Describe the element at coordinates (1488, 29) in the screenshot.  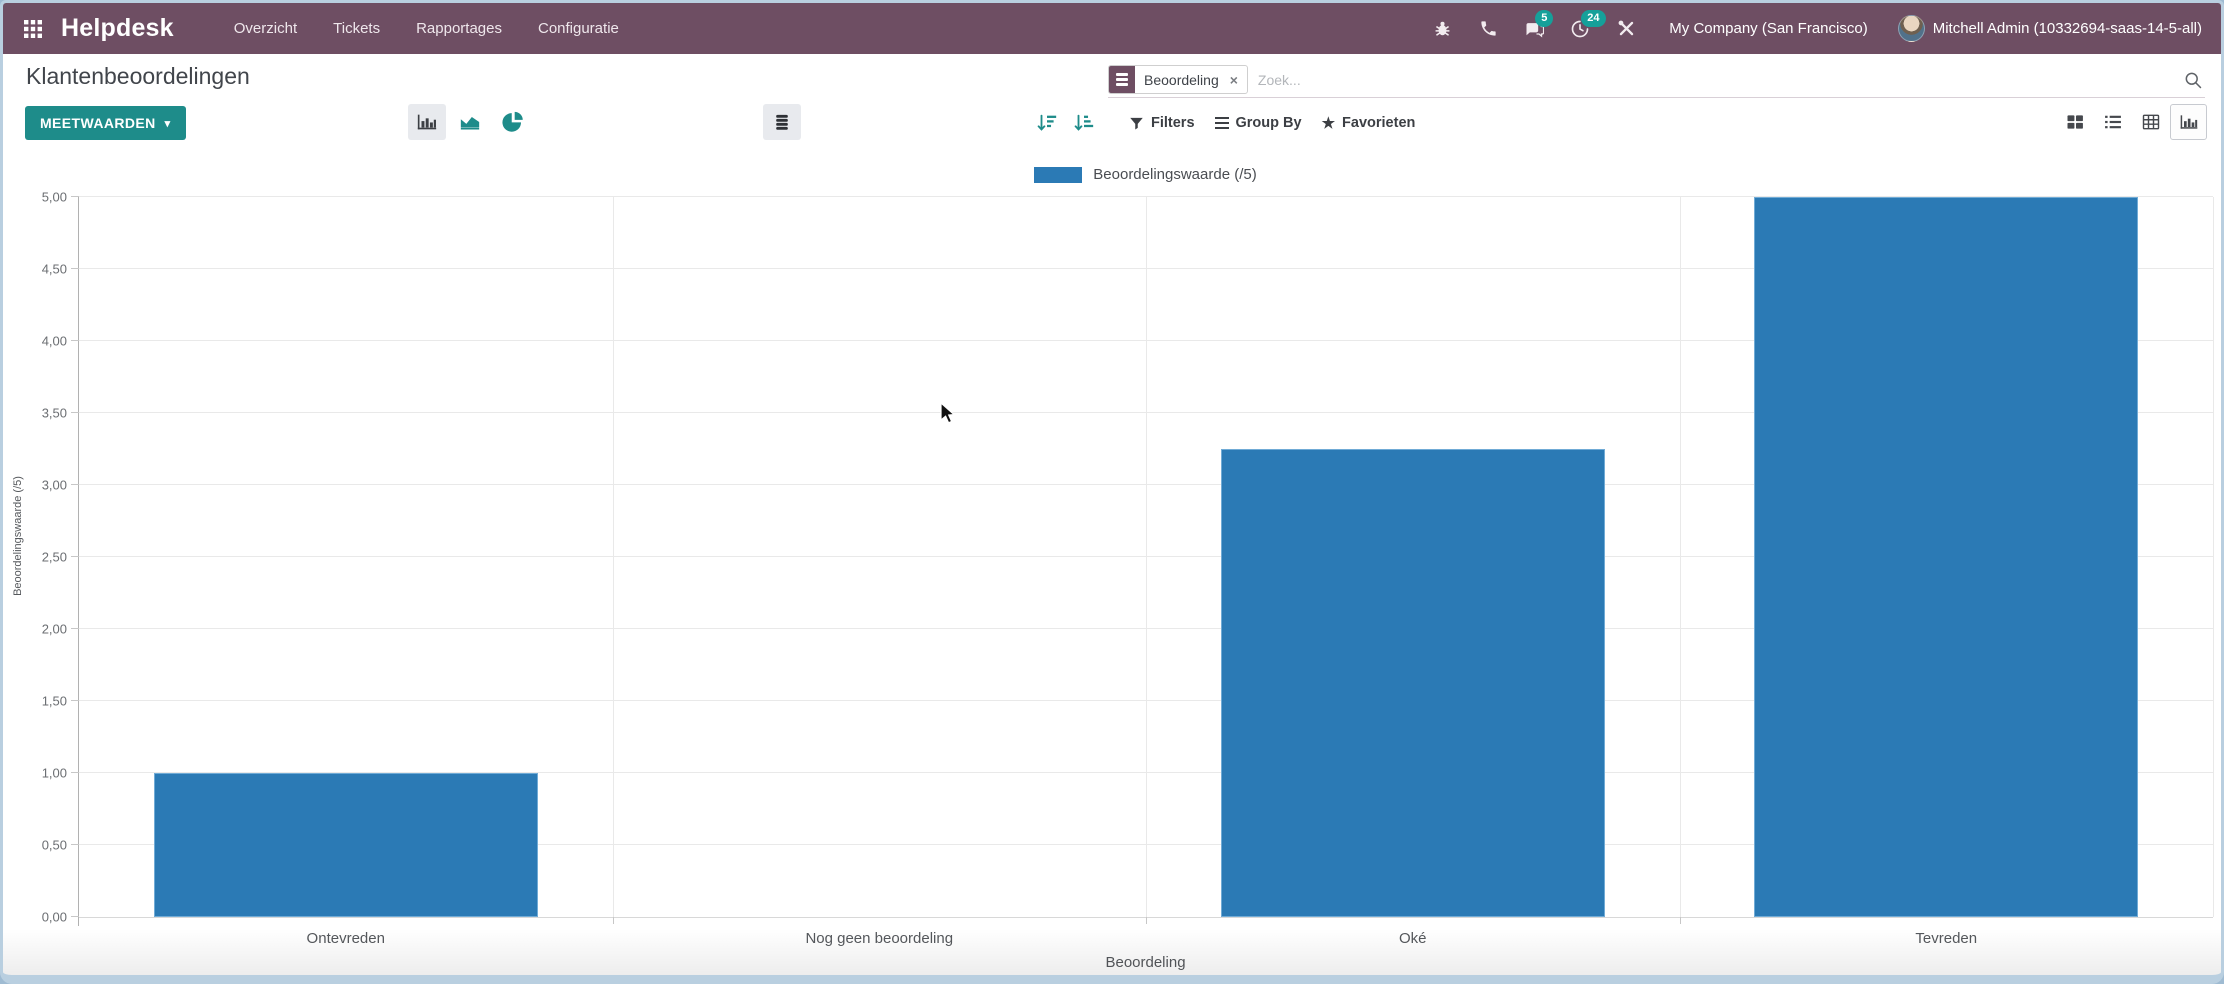
I see `phone-icon` at that location.